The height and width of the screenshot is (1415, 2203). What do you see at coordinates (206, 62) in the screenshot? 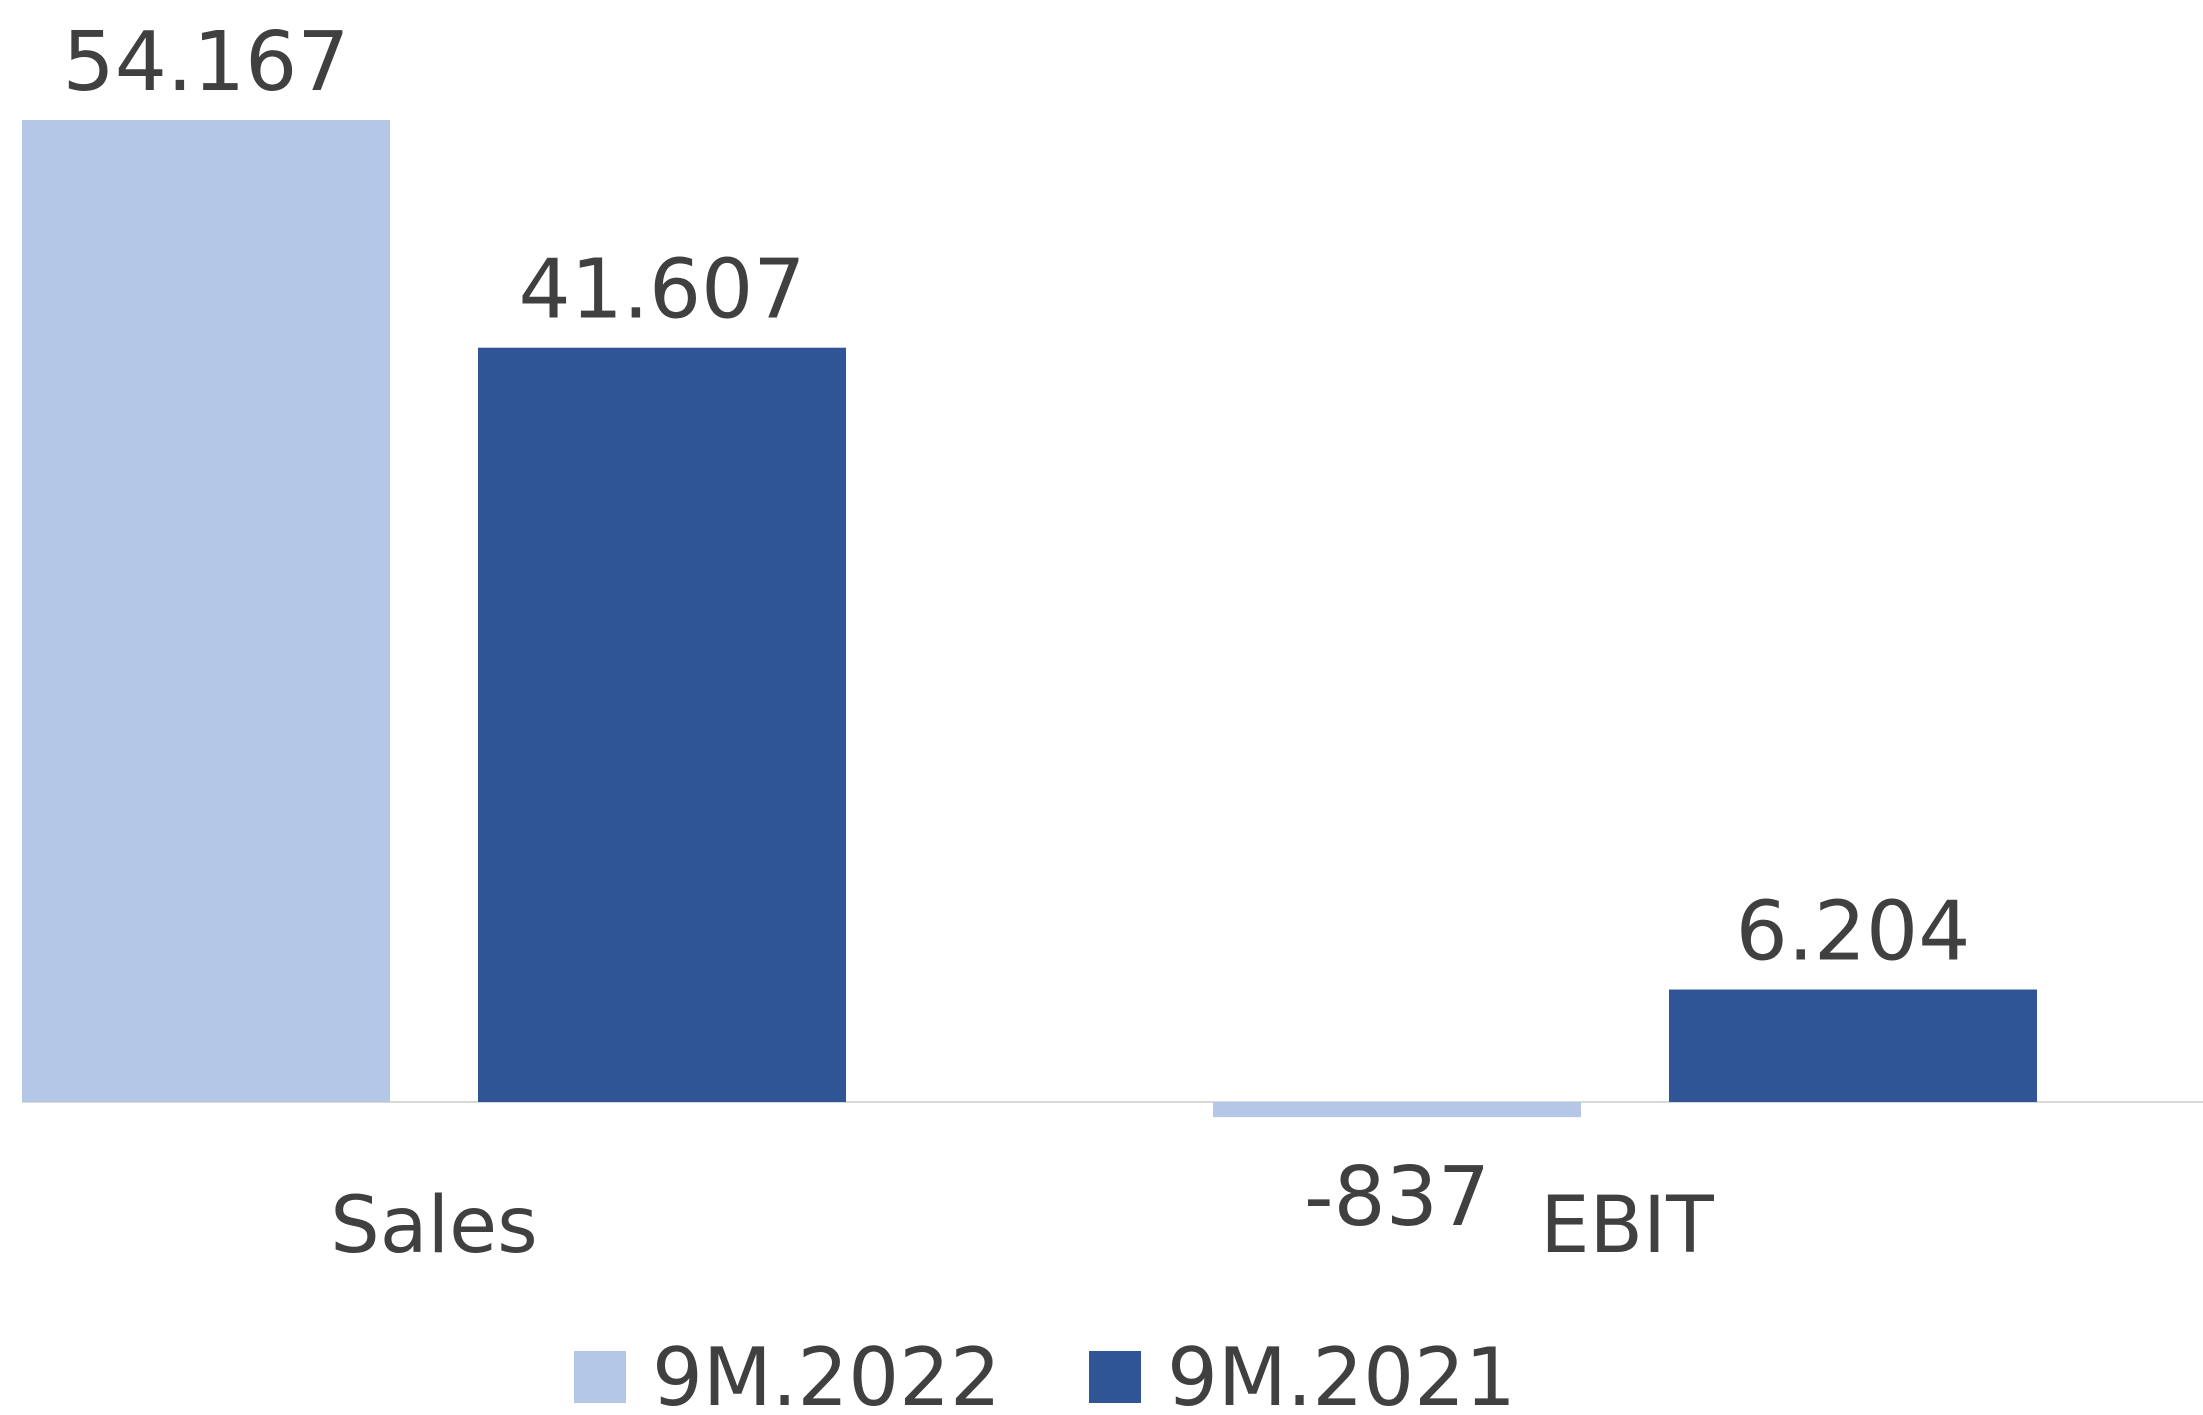
I see `value-label: 54.167` at bounding box center [206, 62].